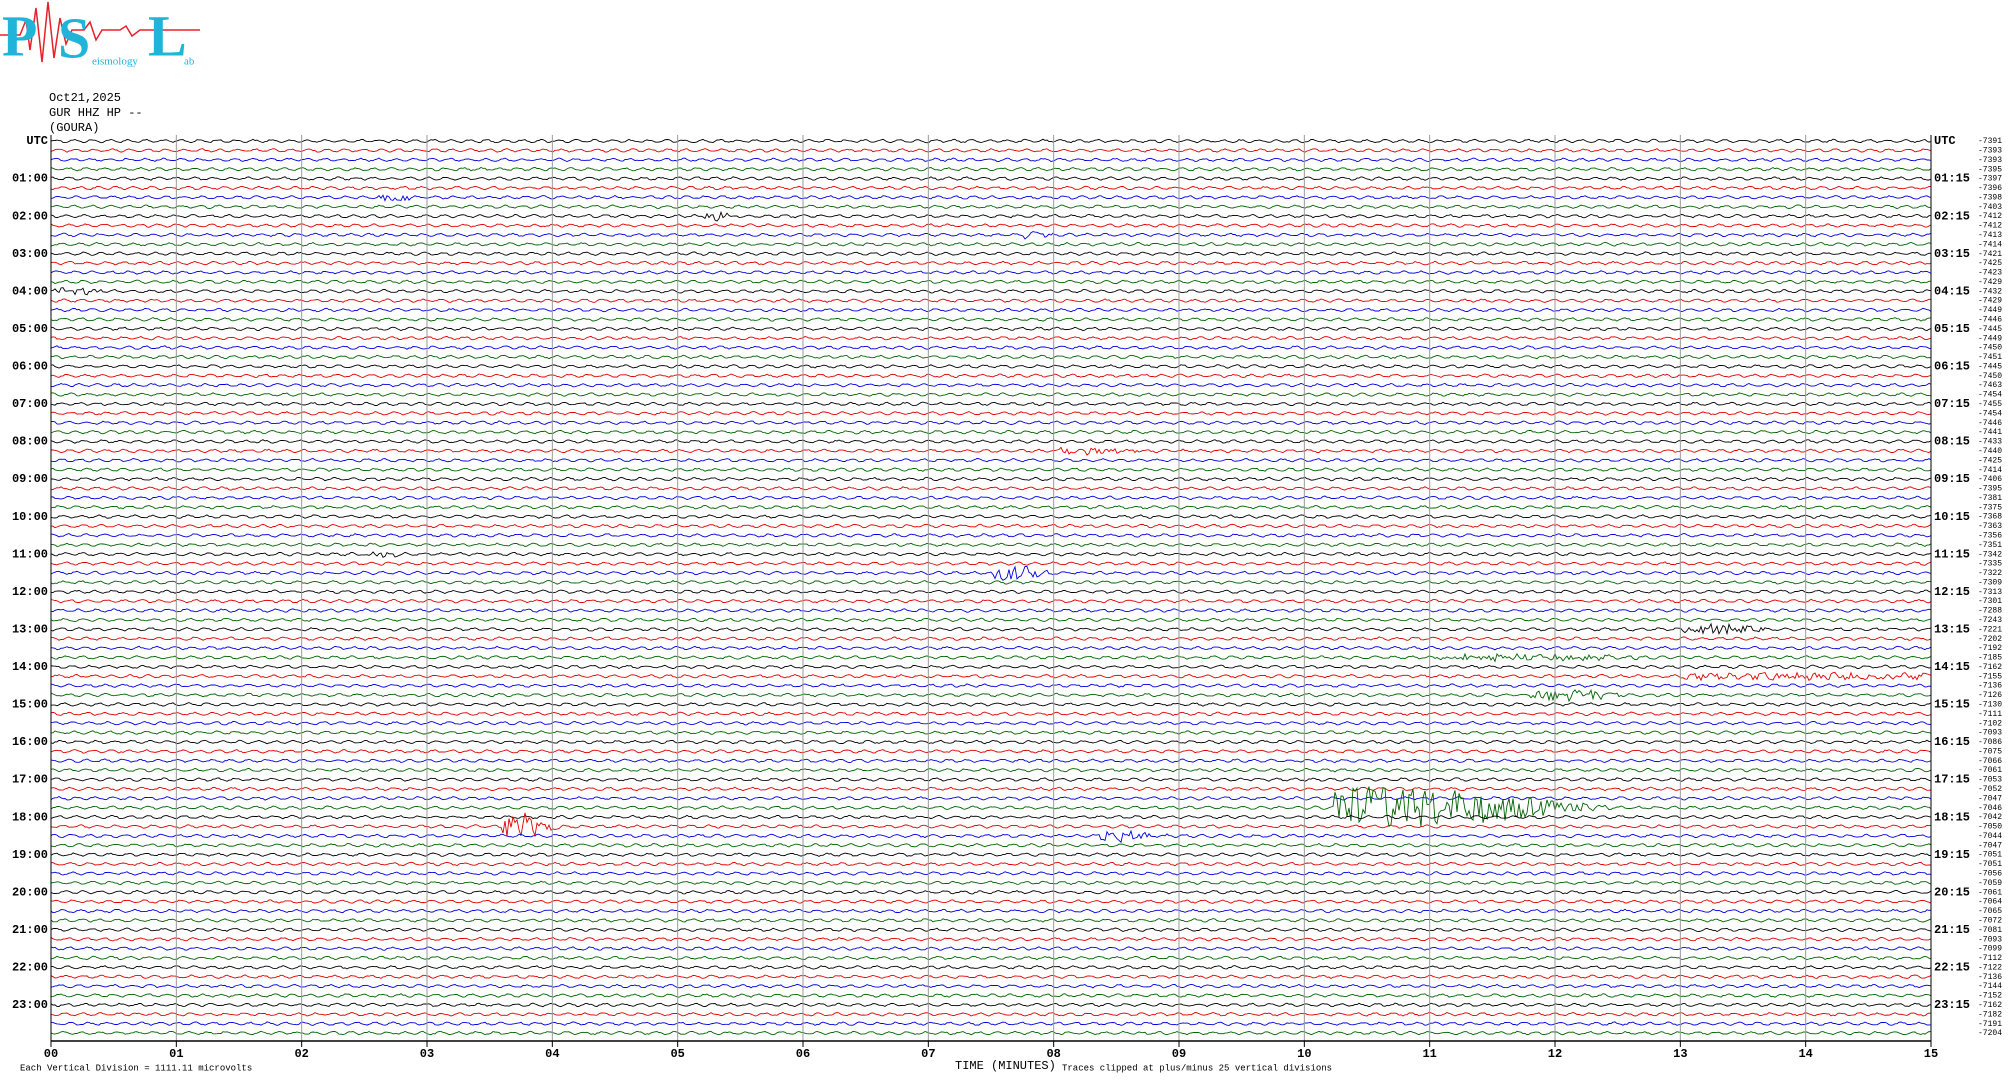  Describe the element at coordinates (176, 1054) in the screenshot. I see `x-tick-label: 01` at that location.